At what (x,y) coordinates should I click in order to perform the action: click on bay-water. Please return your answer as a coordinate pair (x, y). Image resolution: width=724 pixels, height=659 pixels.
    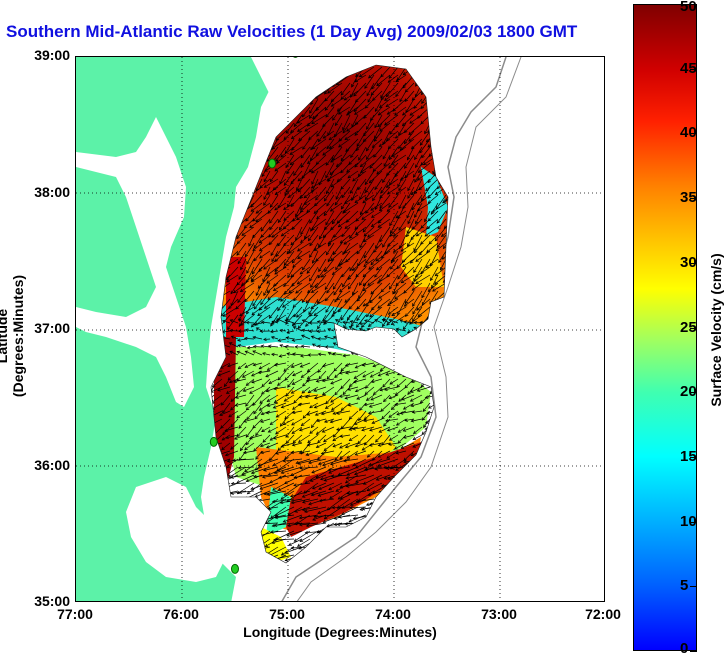
    Looking at the image, I should click on (135, 262).